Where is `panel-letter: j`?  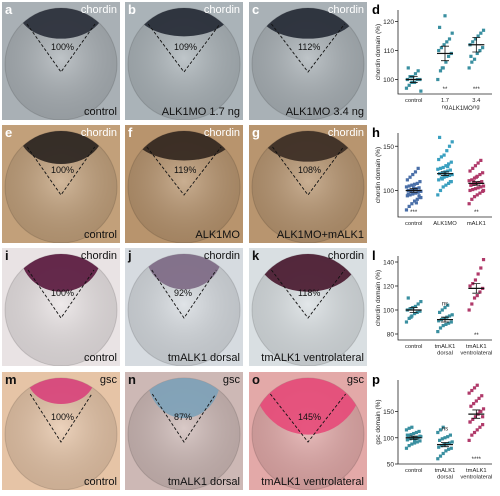 panel-letter: j is located at coordinates (130, 255).